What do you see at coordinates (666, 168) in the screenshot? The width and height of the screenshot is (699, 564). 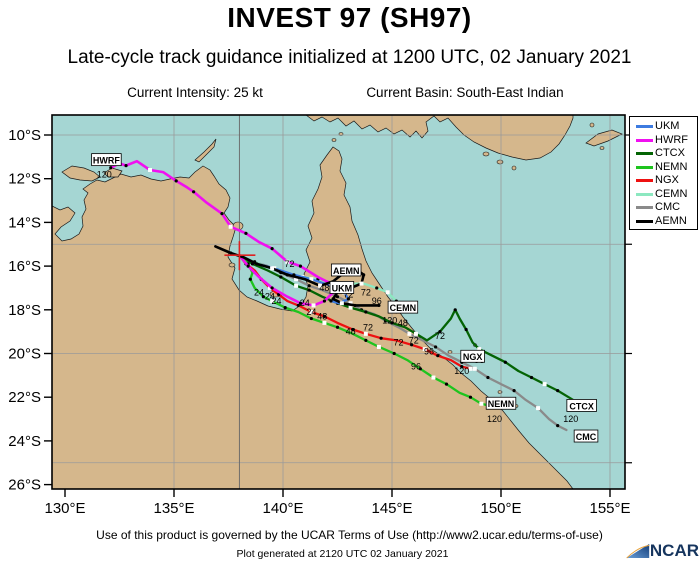 I see `legend-item-NEMN: NEMN` at bounding box center [666, 168].